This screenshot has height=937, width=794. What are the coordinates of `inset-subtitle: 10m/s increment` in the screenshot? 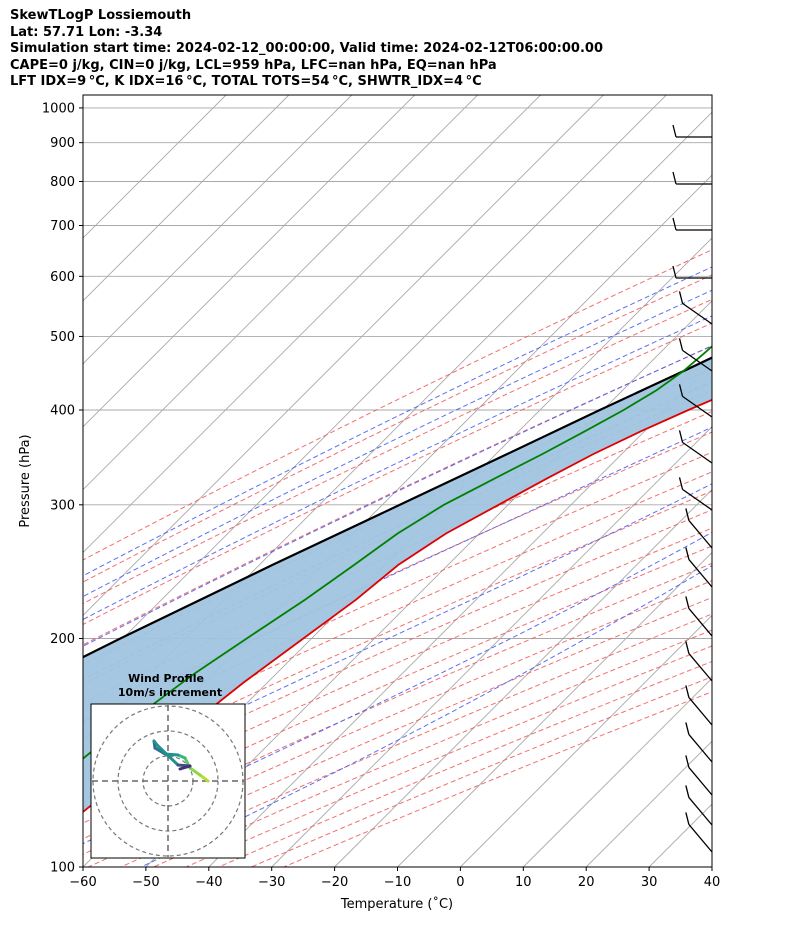 It's located at (170, 692).